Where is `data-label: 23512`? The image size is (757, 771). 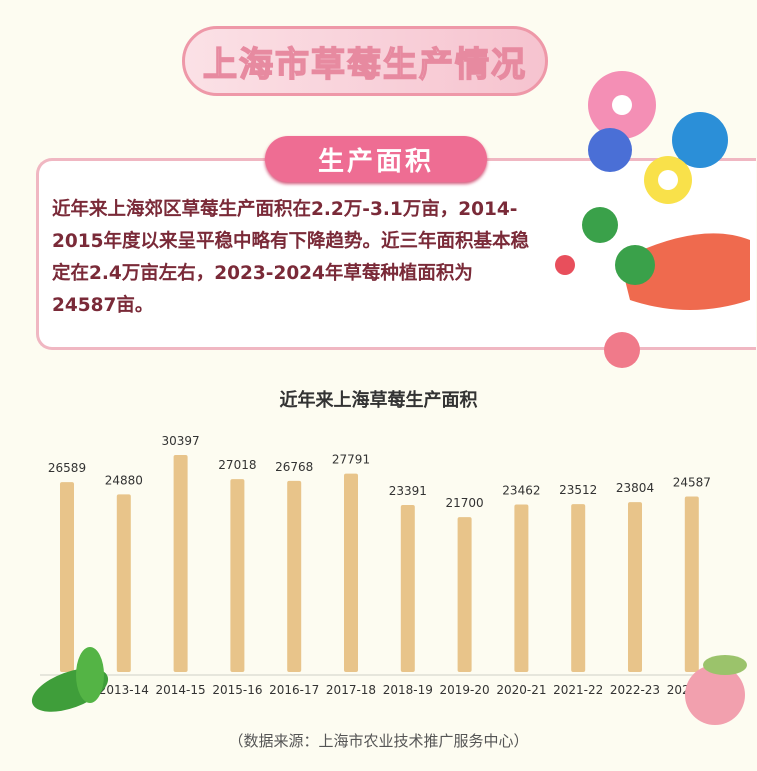 data-label: 23512 is located at coordinates (578, 490).